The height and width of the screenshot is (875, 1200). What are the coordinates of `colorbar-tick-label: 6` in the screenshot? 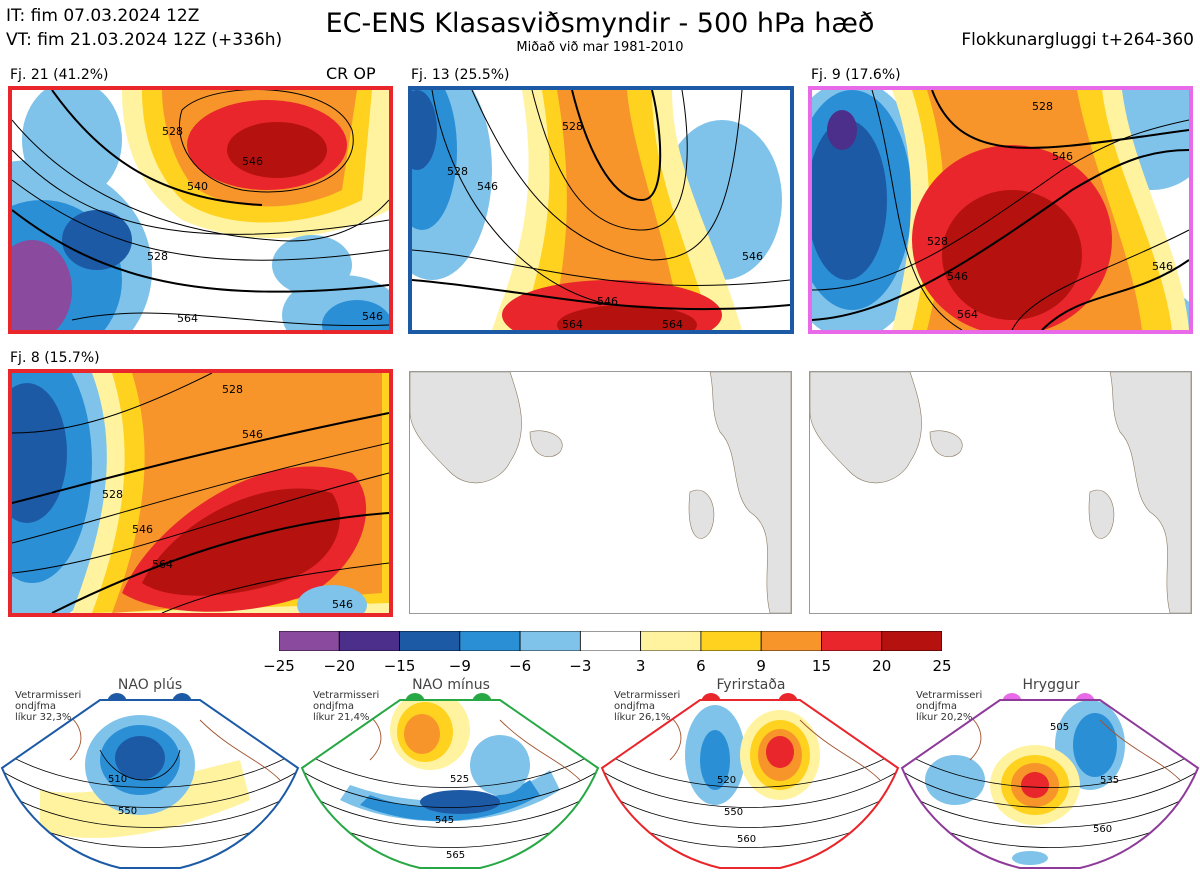 It's located at (701, 666).